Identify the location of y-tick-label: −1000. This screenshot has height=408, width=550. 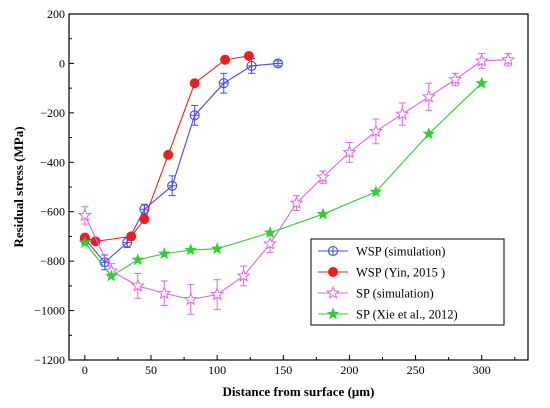
(49, 311).